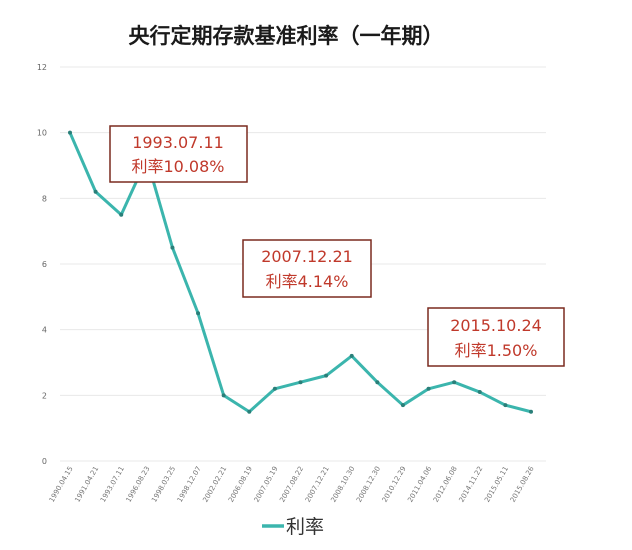  I want to click on x-tick-label: 2008.10.30, so click(342, 484).